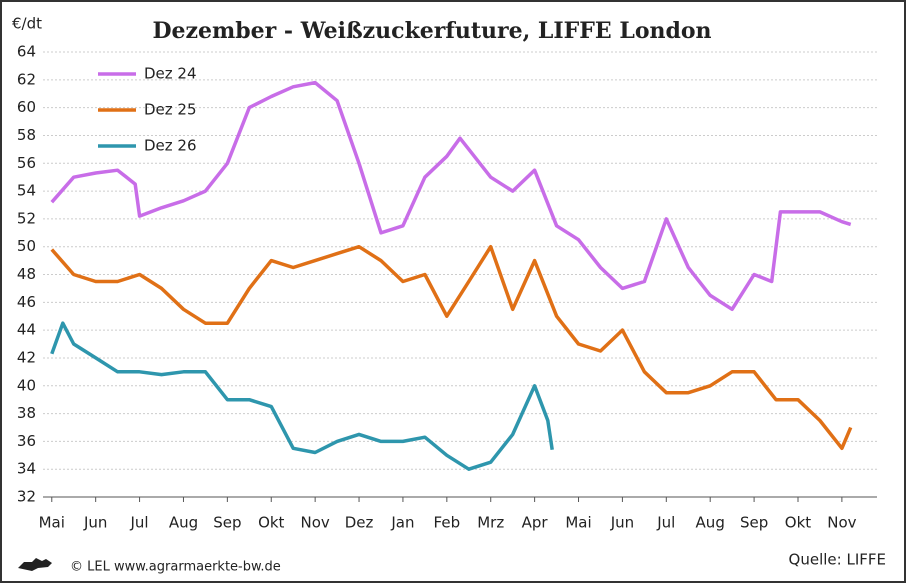 Image resolution: width=906 pixels, height=587 pixels. What do you see at coordinates (26, 302) in the screenshot?
I see `y-tick-label: 46` at bounding box center [26, 302].